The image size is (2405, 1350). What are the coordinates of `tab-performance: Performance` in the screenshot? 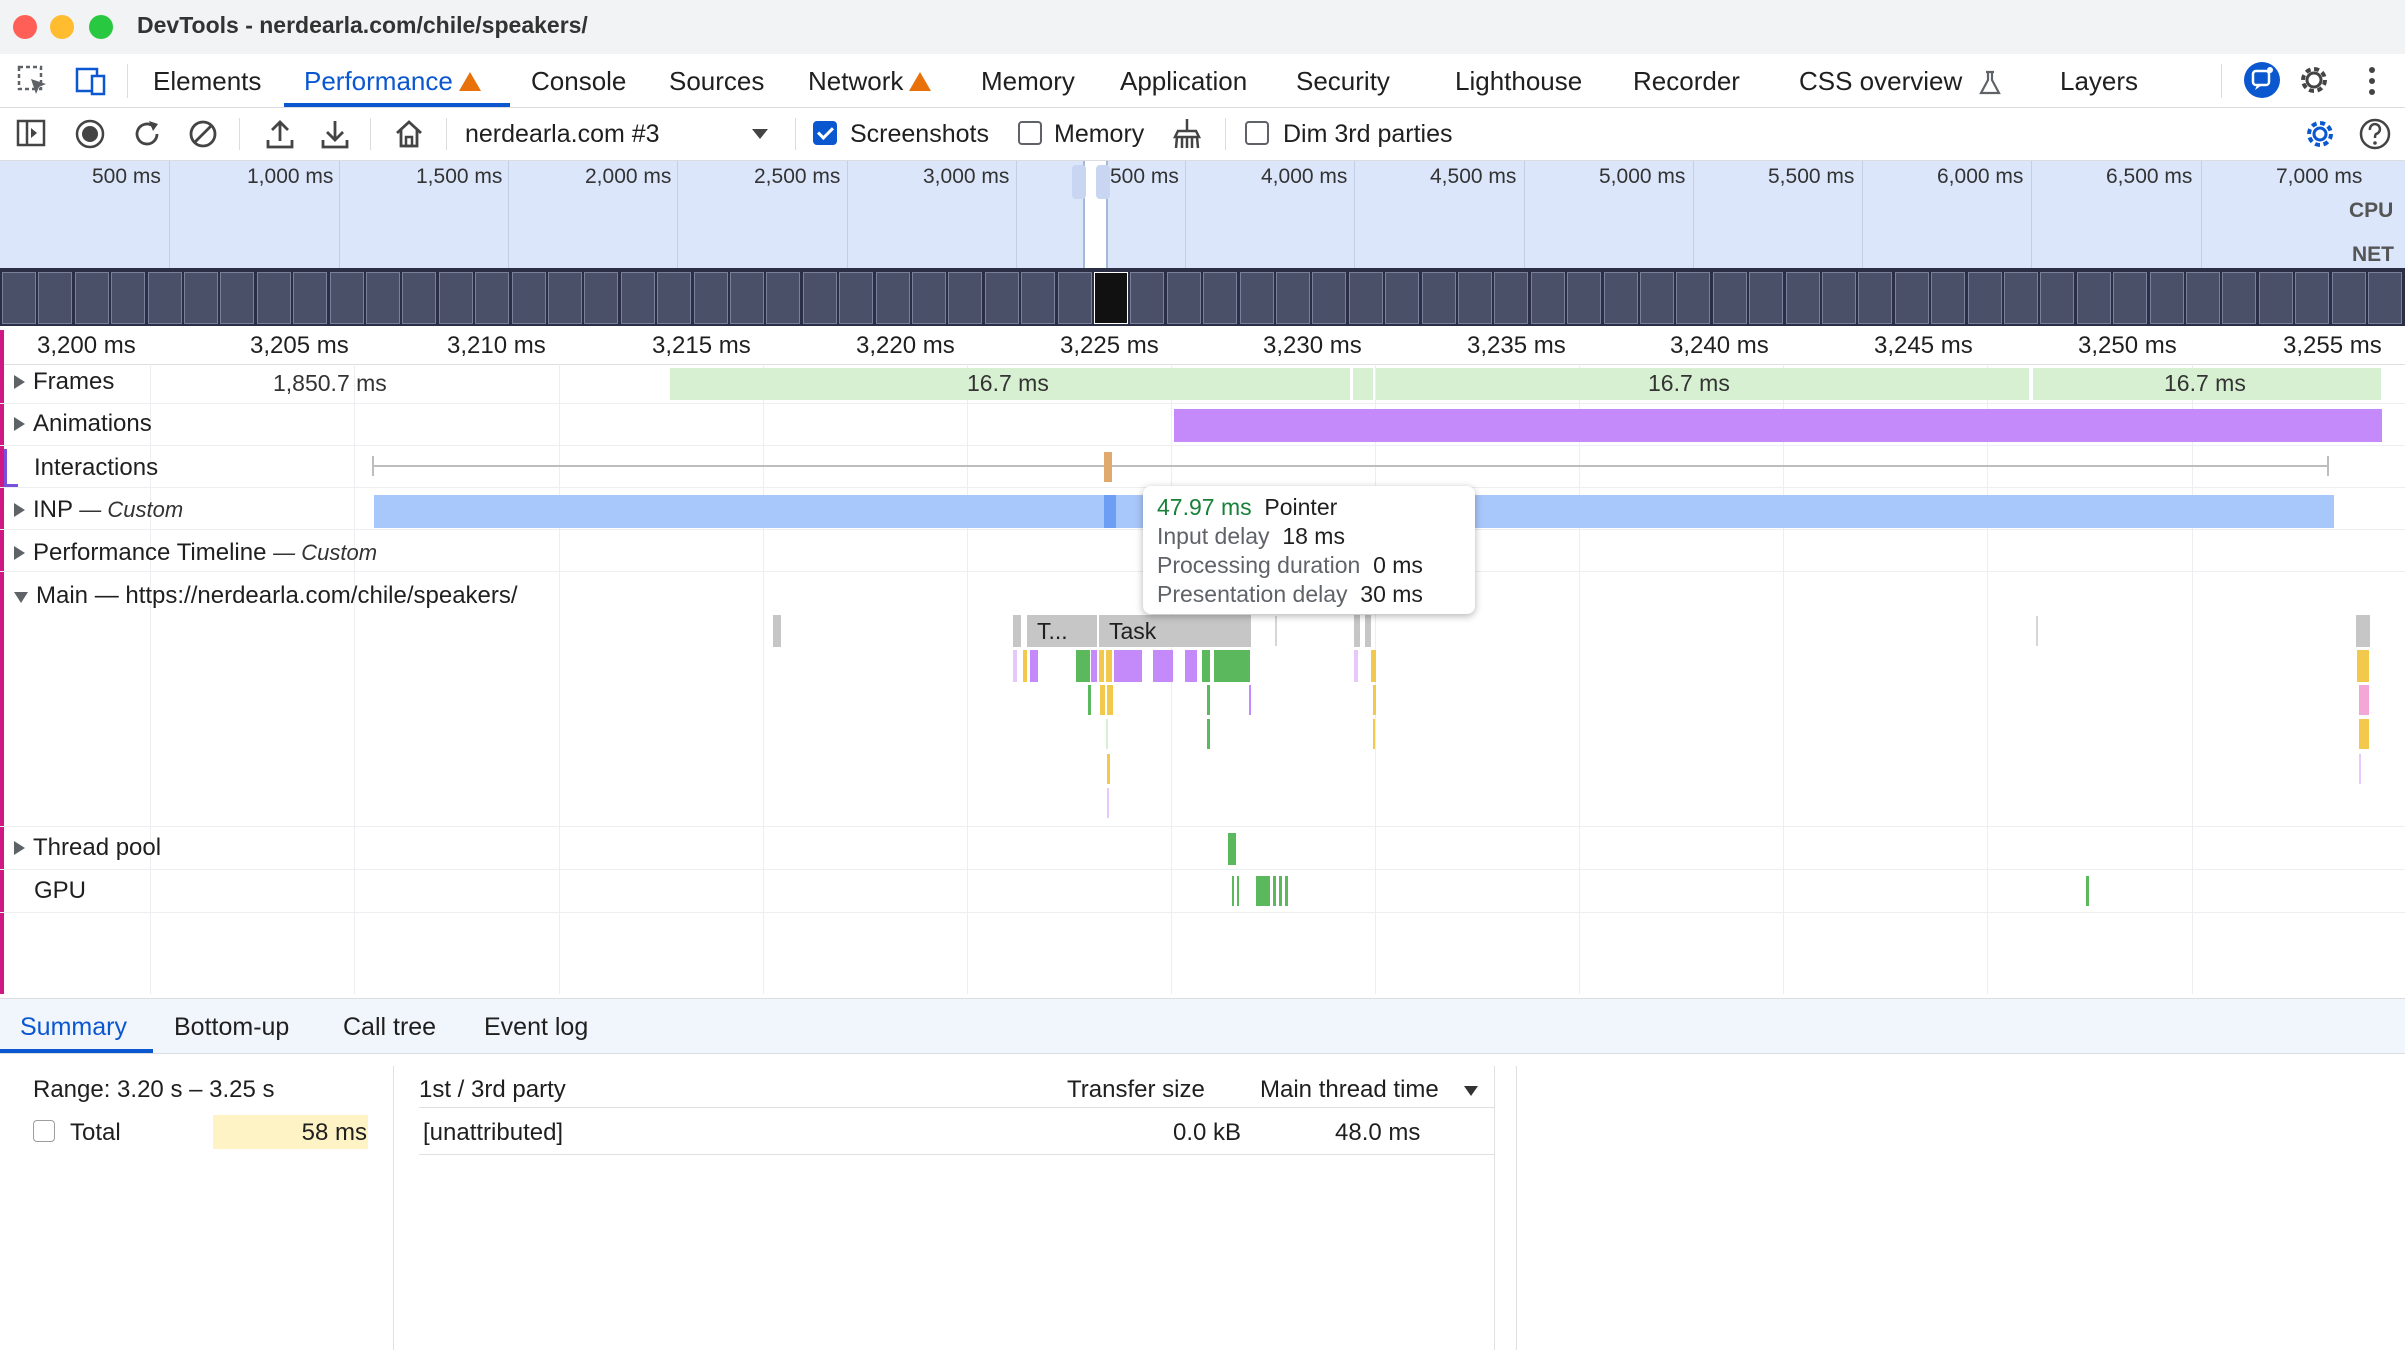 It's located at (392, 81).